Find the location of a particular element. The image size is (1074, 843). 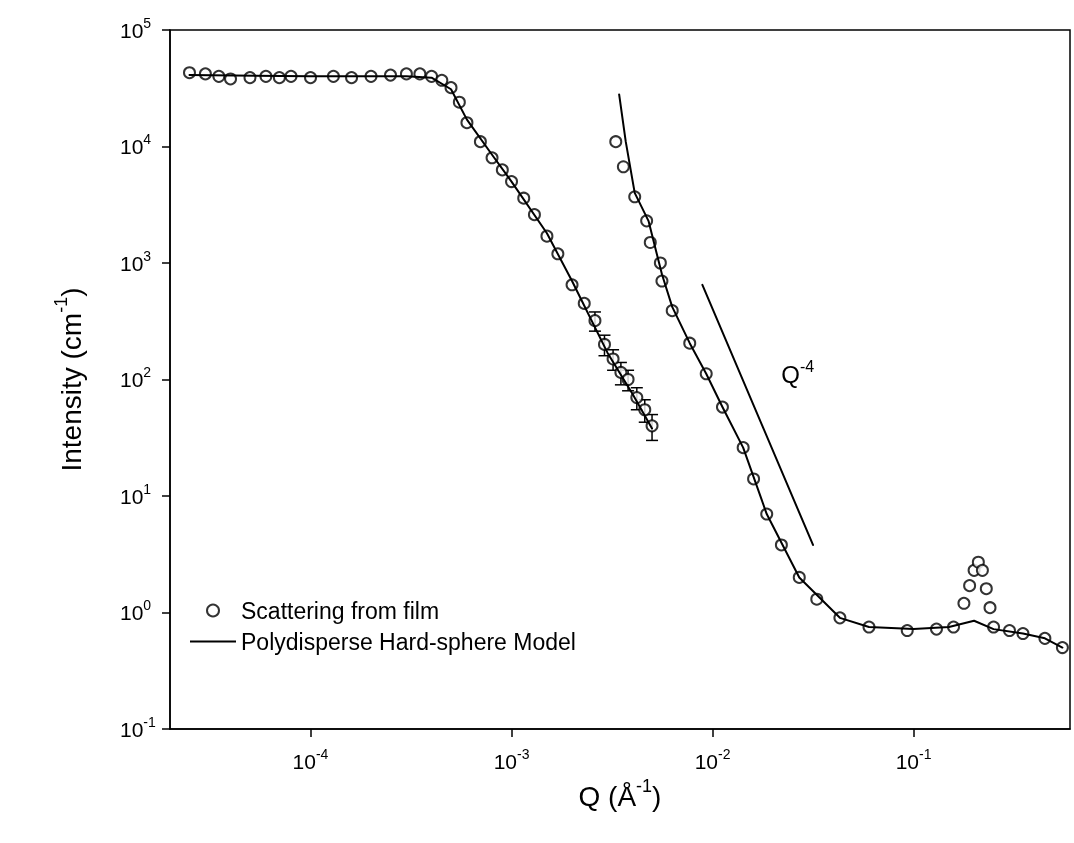

legend-label: Polydisperse Hard-sphere Model is located at coordinates (408, 641).